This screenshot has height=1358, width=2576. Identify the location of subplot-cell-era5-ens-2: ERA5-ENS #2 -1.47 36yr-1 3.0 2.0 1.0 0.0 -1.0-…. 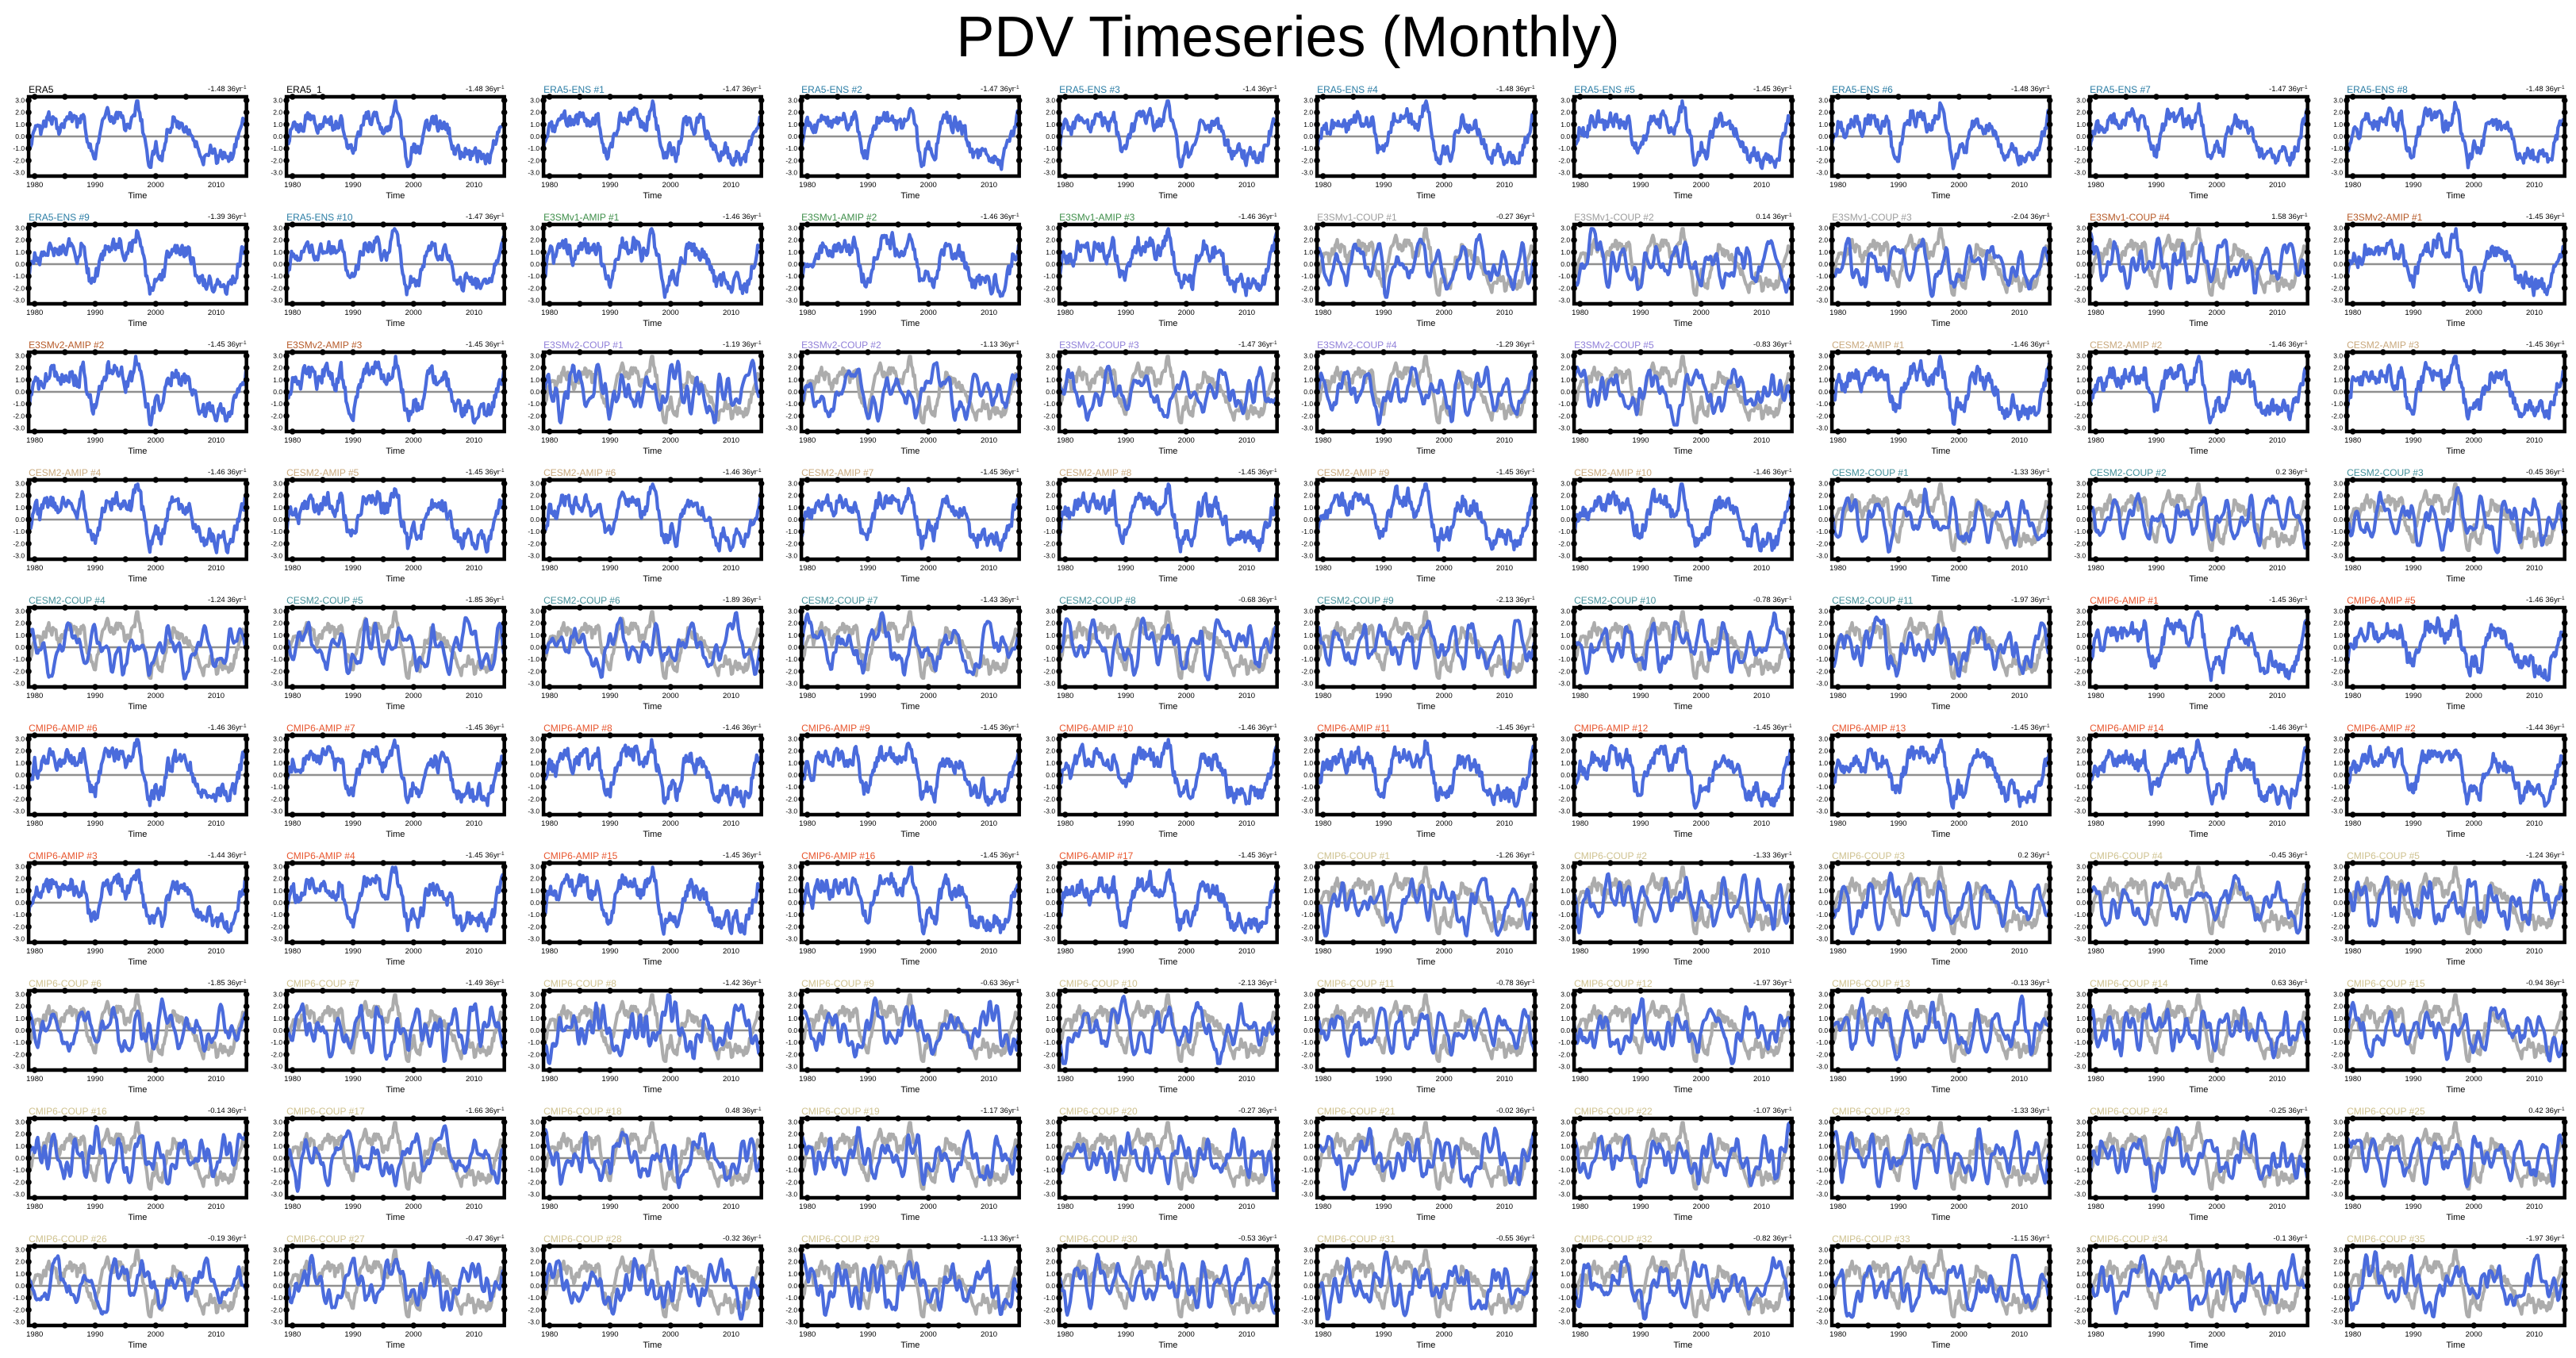
(902, 137).